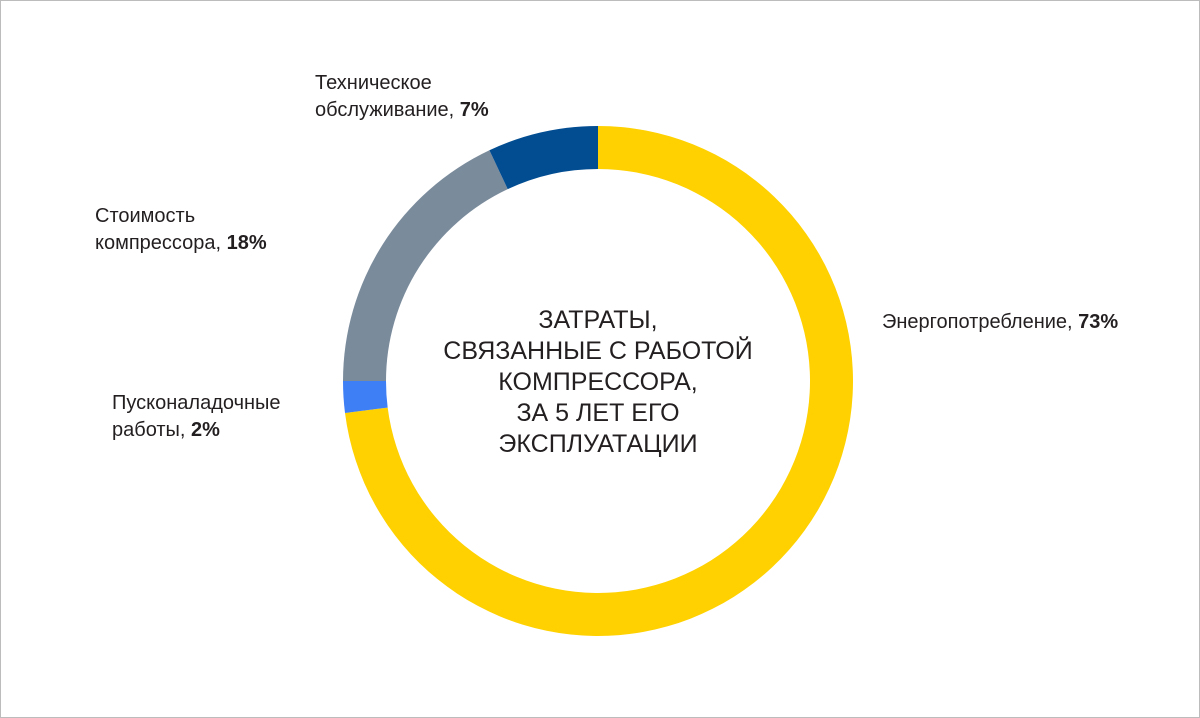 The width and height of the screenshot is (1200, 718). Describe the element at coordinates (1098, 322) in the screenshot. I see `slice-label-value: 73%` at that location.